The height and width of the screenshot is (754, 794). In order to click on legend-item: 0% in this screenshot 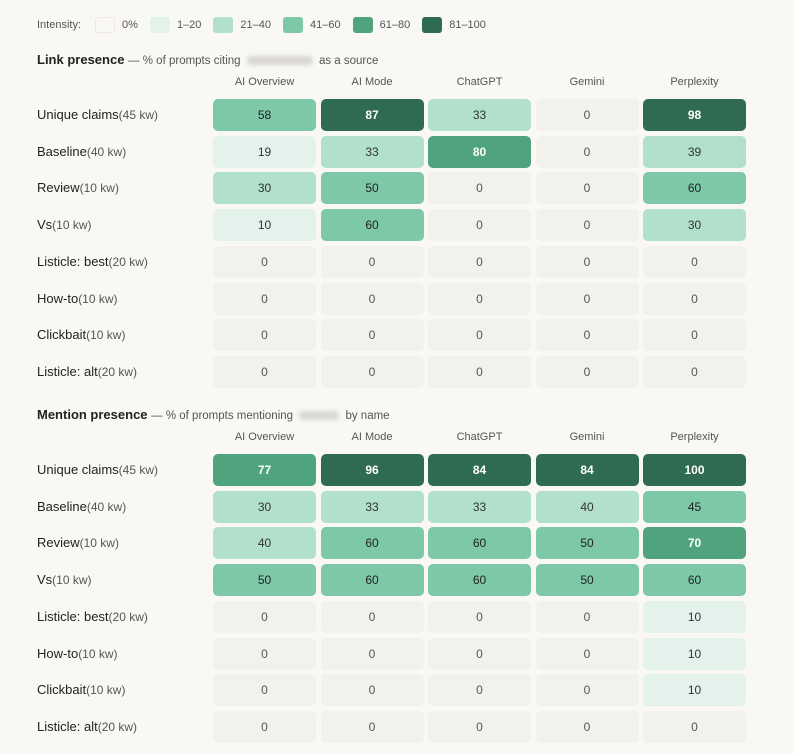, I will do `click(116, 25)`.